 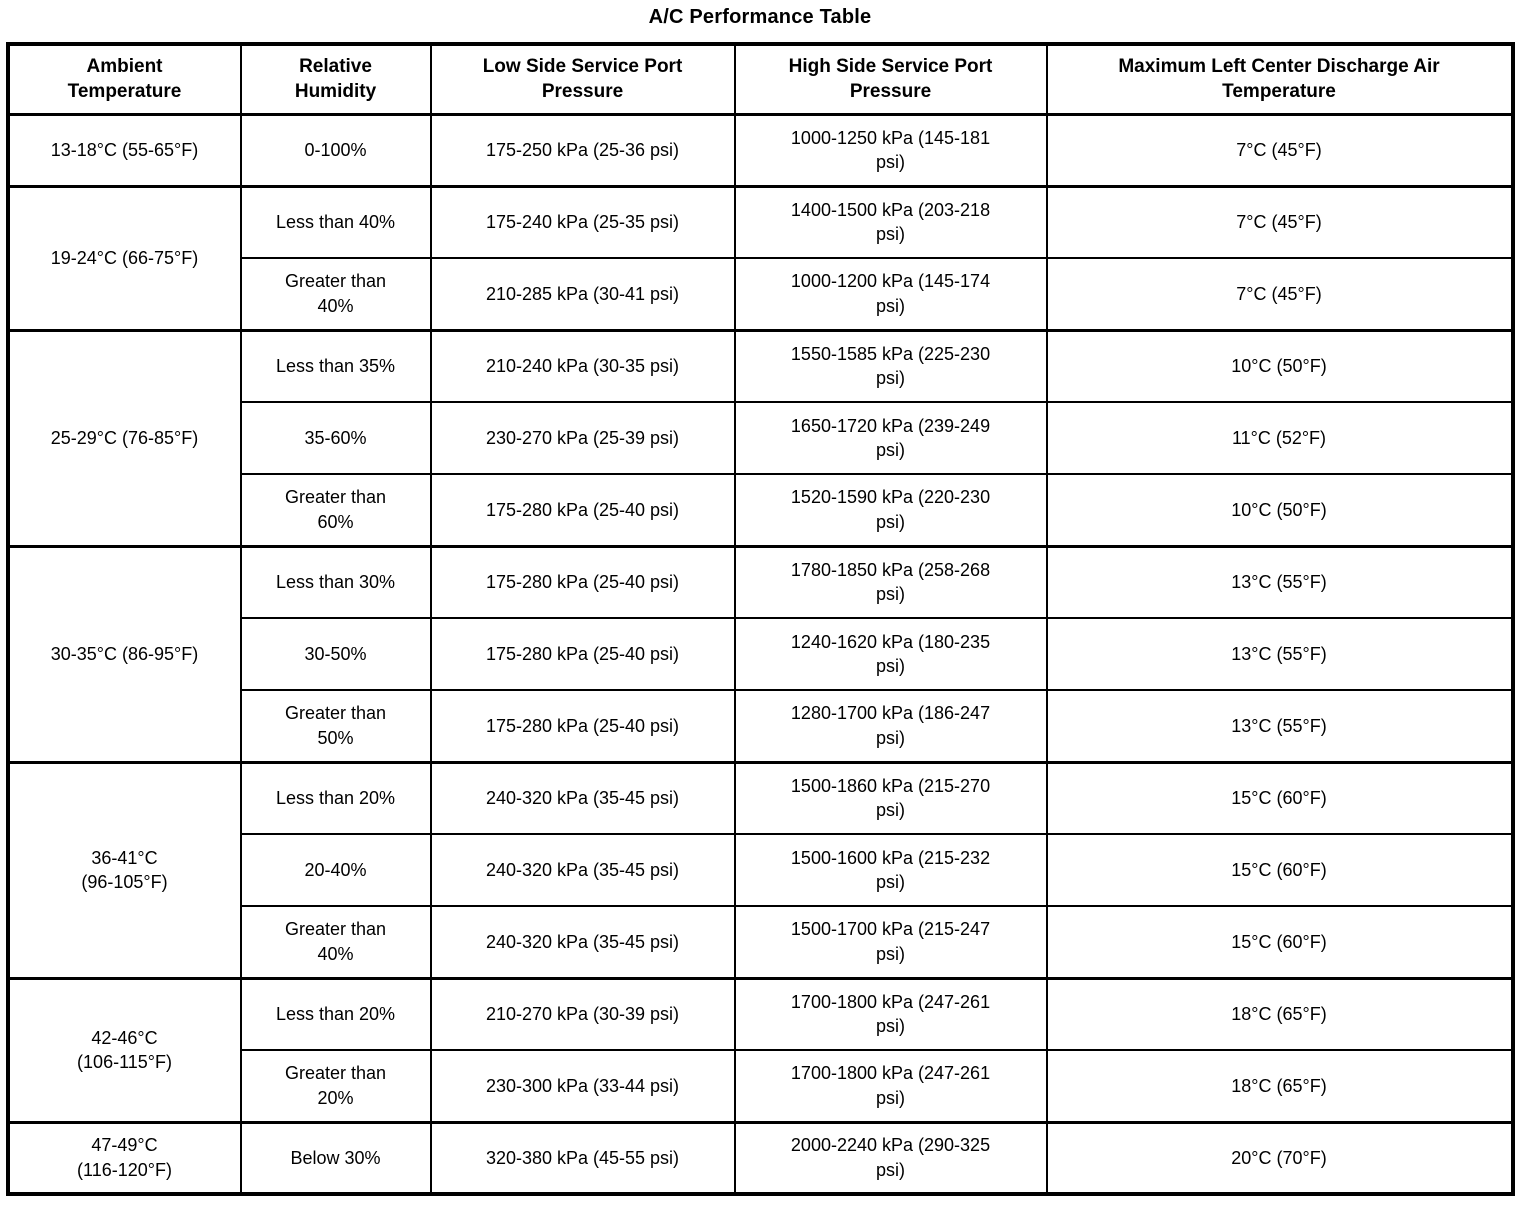 What do you see at coordinates (335, 221) in the screenshot?
I see `humidity-cell: Less than 40%` at bounding box center [335, 221].